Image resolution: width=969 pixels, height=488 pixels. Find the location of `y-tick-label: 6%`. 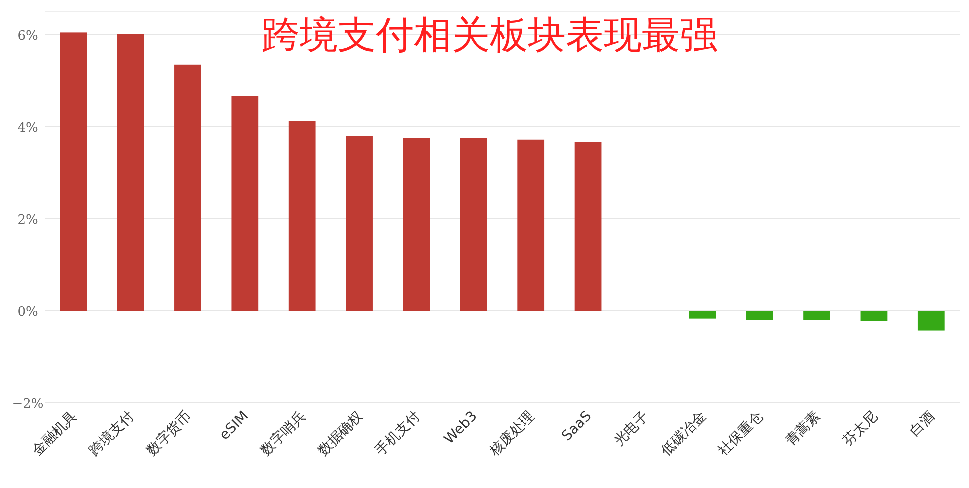

y-tick-label: 6% is located at coordinates (28, 36).